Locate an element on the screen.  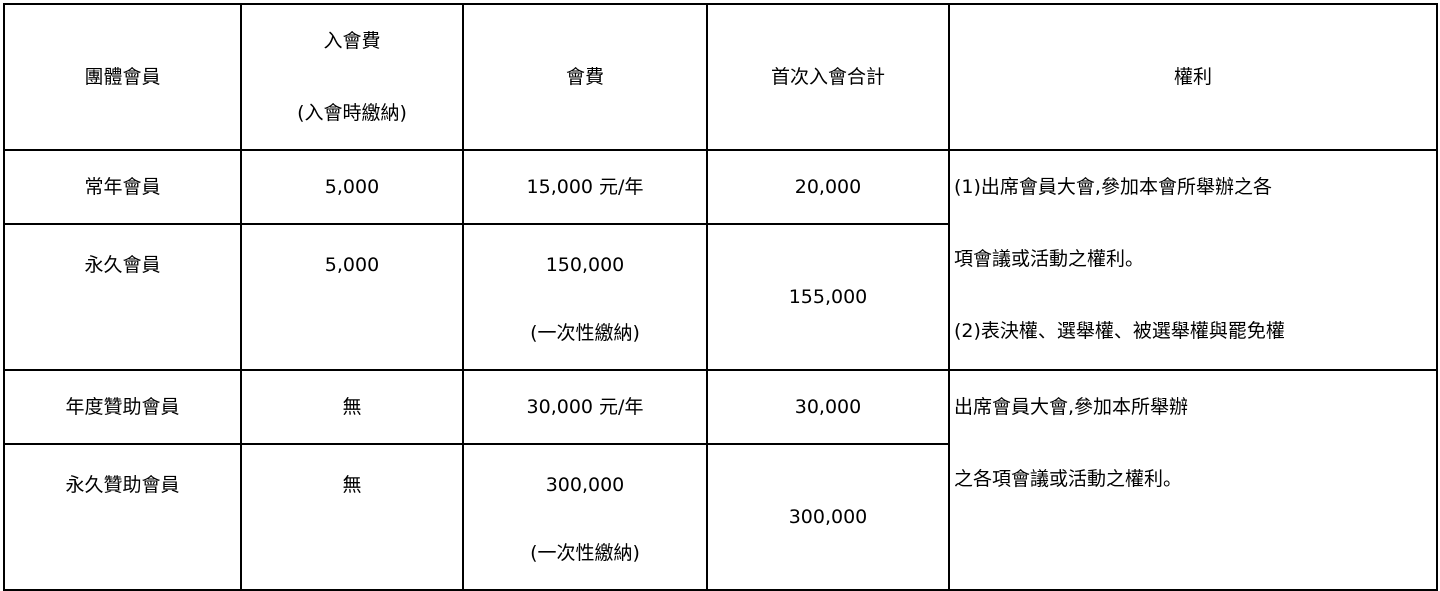
rights-cell: 出席會員大會,參加本所舉辦 之各項會議或活動之權利。 is located at coordinates (1193, 480).